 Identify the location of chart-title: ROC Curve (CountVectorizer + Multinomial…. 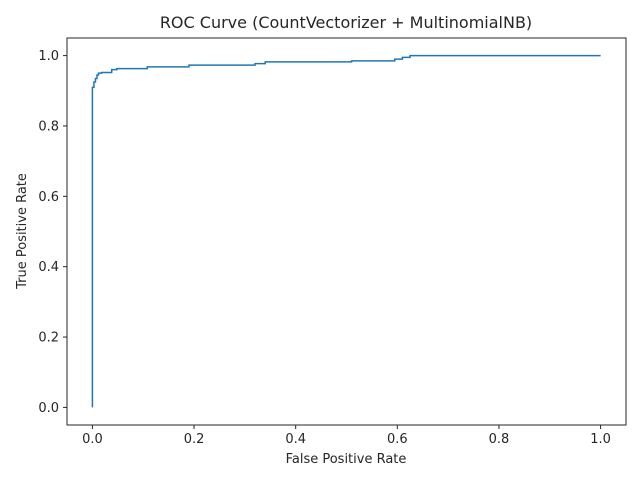
(346, 22).